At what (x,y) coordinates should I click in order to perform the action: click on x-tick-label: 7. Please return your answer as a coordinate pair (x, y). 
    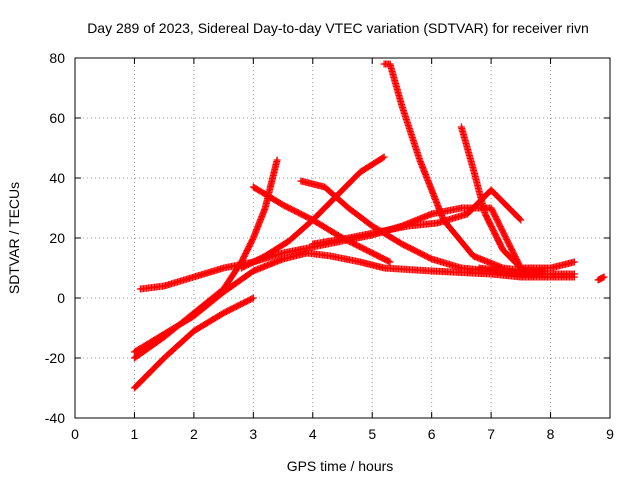
    Looking at the image, I should click on (491, 434).